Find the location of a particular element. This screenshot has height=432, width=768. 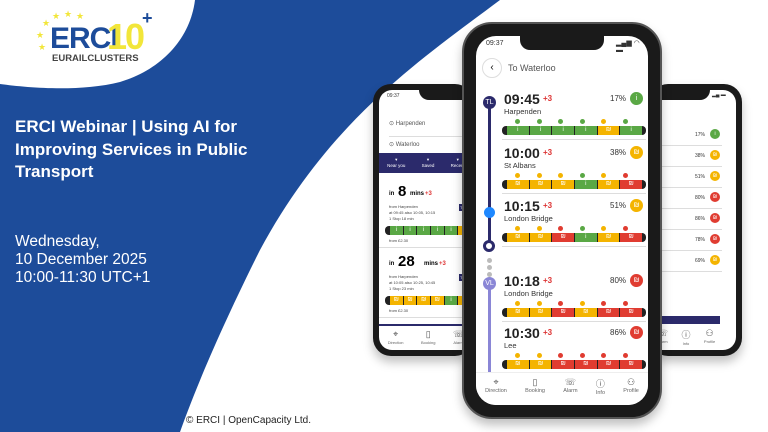

departure-time: 10:18 is located at coordinates (522, 281).